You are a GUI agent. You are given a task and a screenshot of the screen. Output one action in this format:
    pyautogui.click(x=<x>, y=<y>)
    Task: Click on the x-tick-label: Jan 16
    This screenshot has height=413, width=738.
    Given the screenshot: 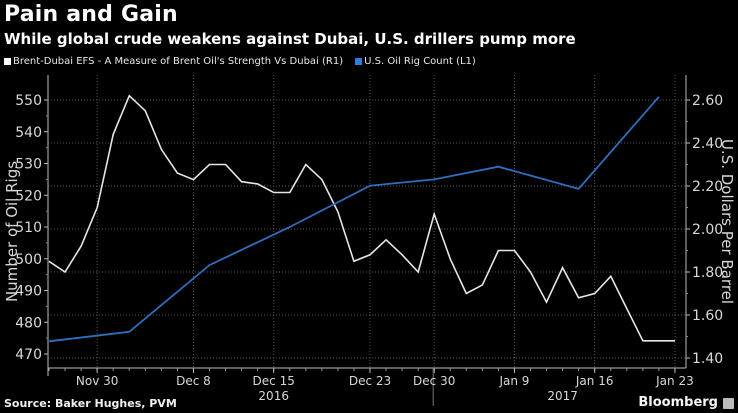 What is the action you would take?
    pyautogui.click(x=594, y=381)
    